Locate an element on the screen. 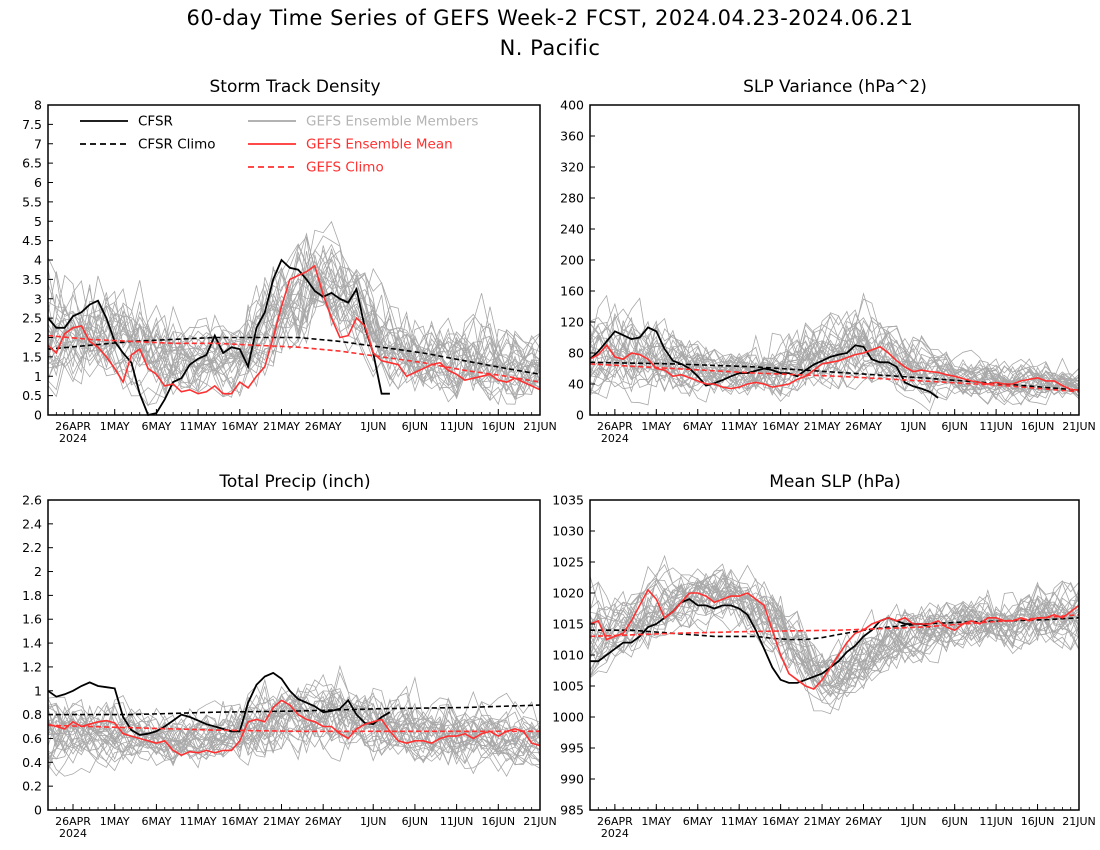 The height and width of the screenshot is (850, 1100). y-tick-label: 4.5 is located at coordinates (32, 240).